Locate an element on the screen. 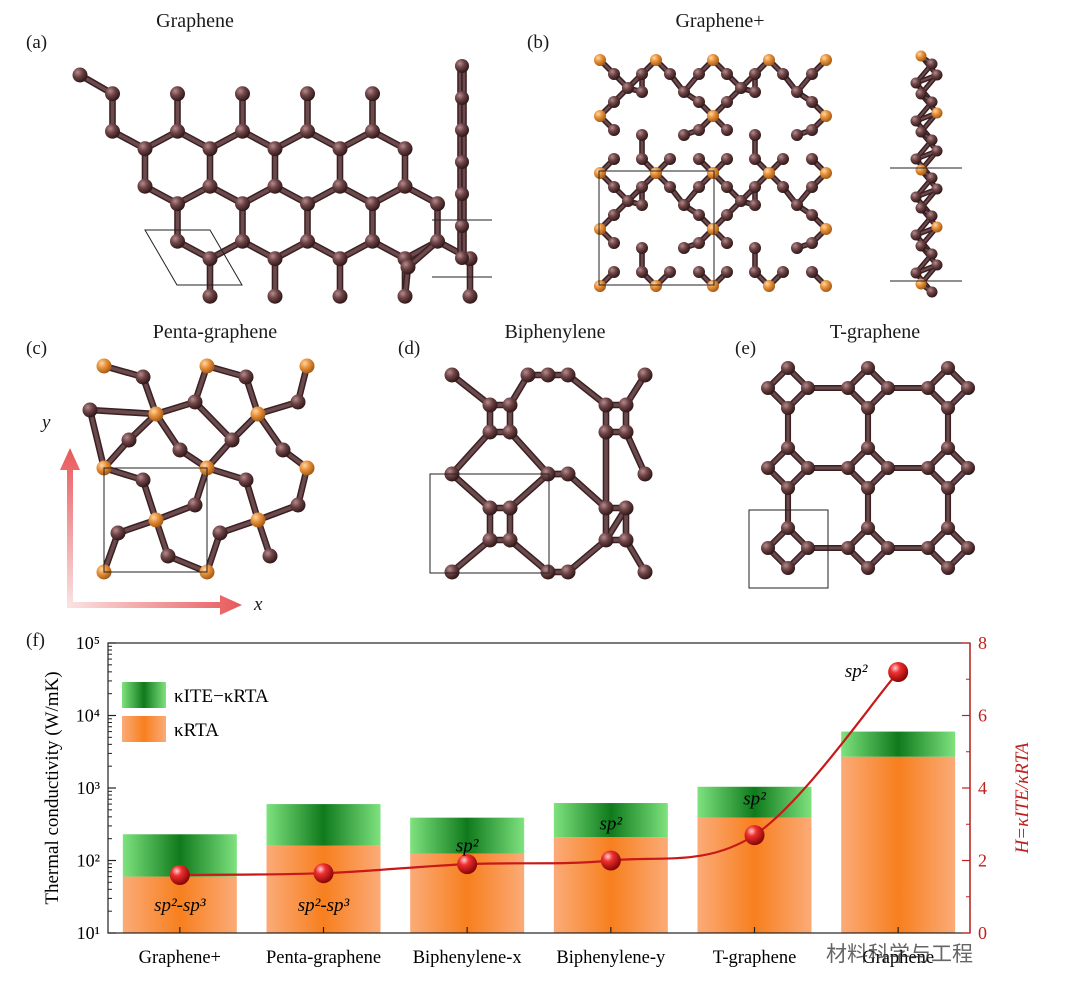 This screenshot has height=1002, width=1080. grapheneplus-unit-cell is located at coordinates (656, 228).